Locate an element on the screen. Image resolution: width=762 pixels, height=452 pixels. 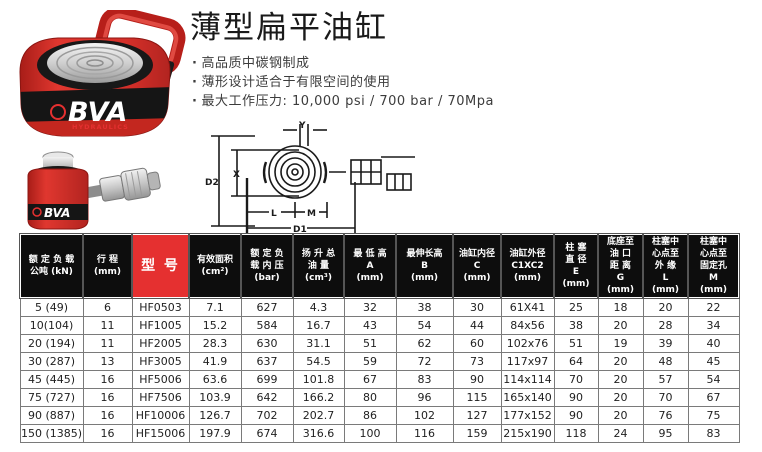
page-title: 薄型扁平油缸 is located at coordinates (289, 28).